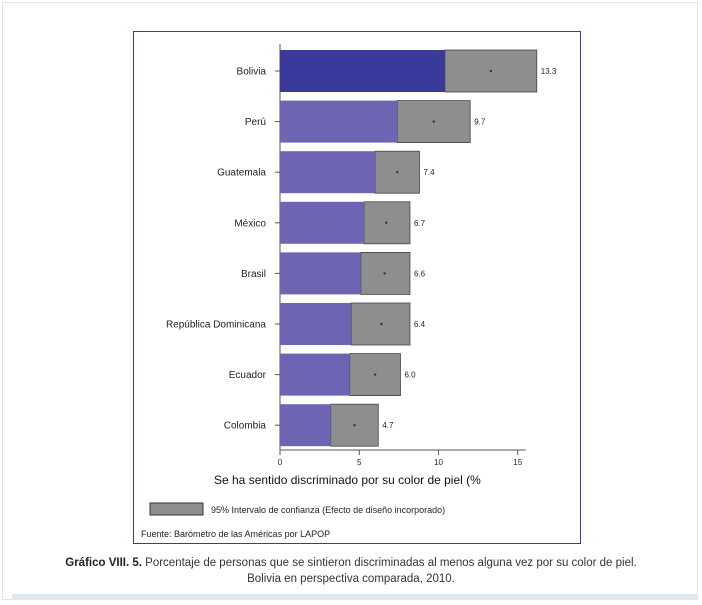  Describe the element at coordinates (354, 425) in the screenshot. I see `point-colombia` at that location.